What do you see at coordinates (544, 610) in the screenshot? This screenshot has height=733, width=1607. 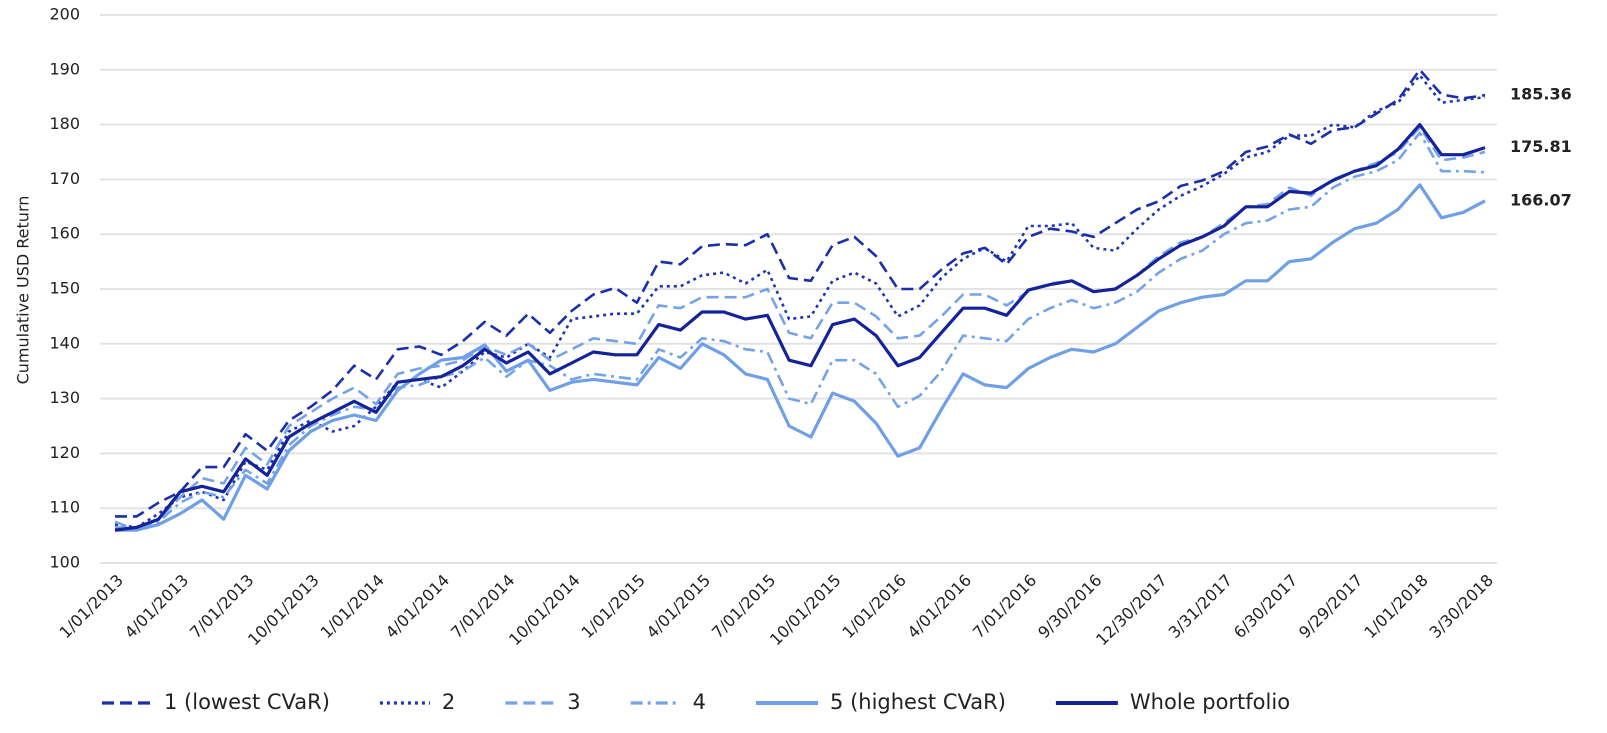 I see `x-tick-label: 10/01/2014` at bounding box center [544, 610].